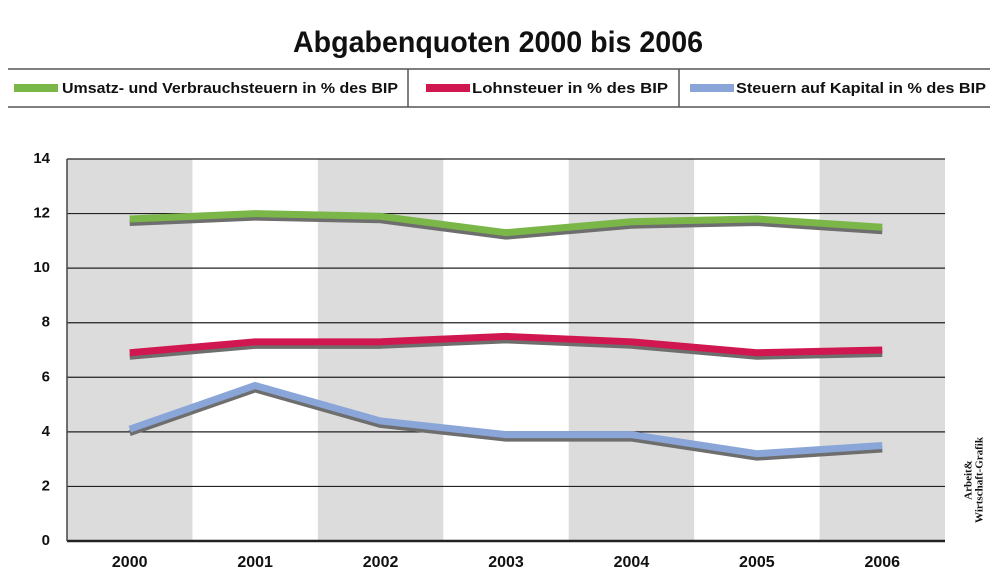  What do you see at coordinates (41, 158) in the screenshot?
I see `y-tick-label: 14` at bounding box center [41, 158].